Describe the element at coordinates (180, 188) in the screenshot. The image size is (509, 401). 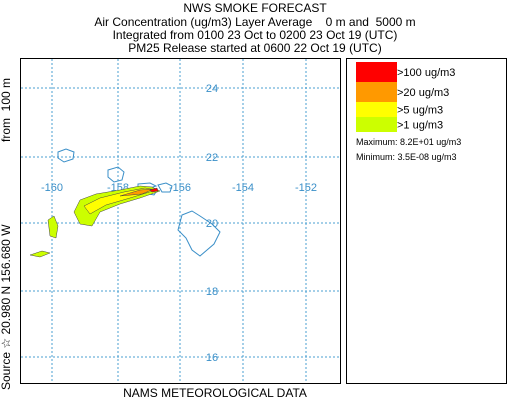
I see `lon-label: -156` at that location.